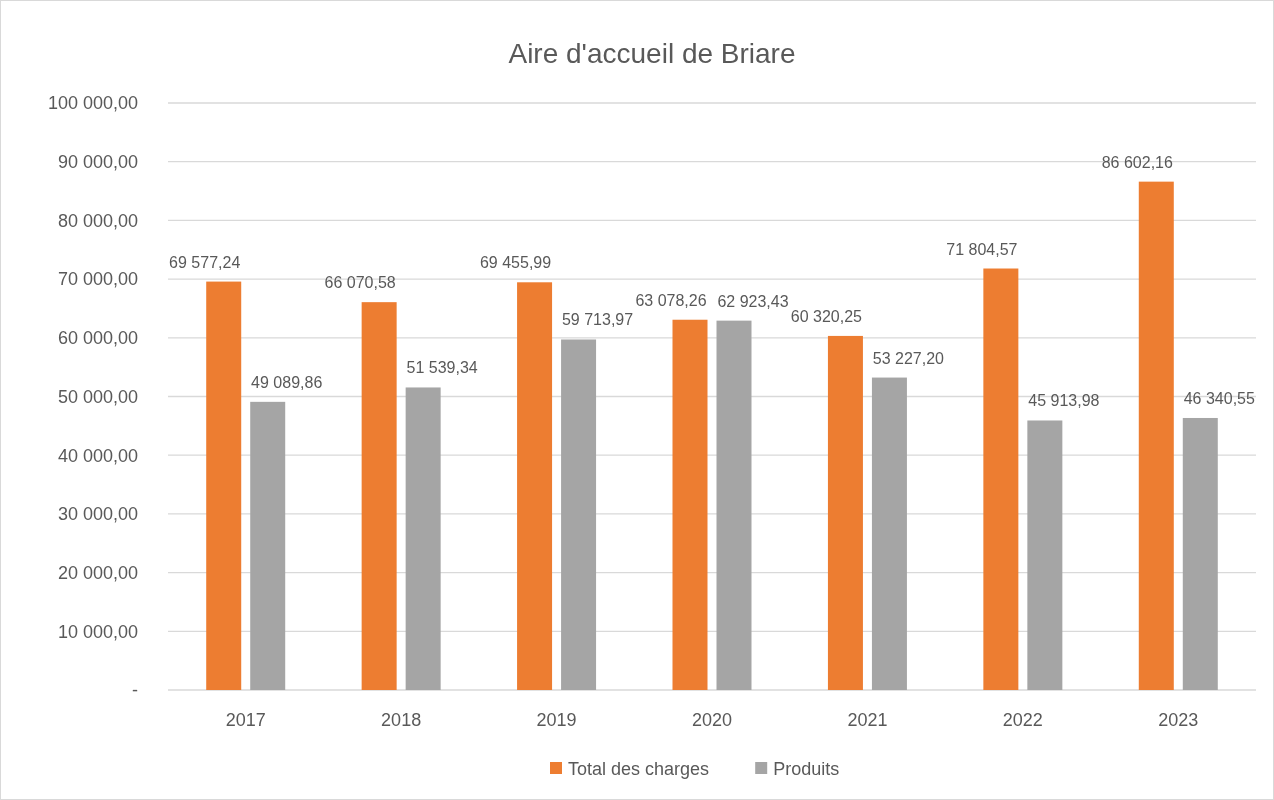 The height and width of the screenshot is (800, 1274). Describe the element at coordinates (639, 769) in the screenshot. I see `legend-label: Total des charges` at that location.